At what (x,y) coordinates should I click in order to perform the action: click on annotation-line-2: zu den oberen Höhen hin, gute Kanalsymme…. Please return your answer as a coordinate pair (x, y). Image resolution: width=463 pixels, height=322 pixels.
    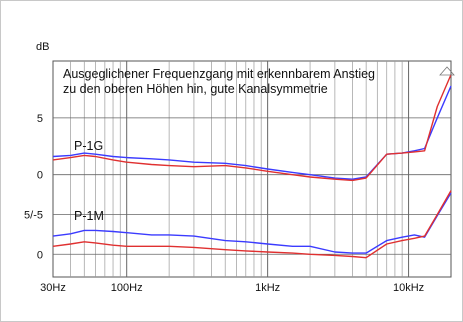
    Looking at the image, I should click on (195, 89).